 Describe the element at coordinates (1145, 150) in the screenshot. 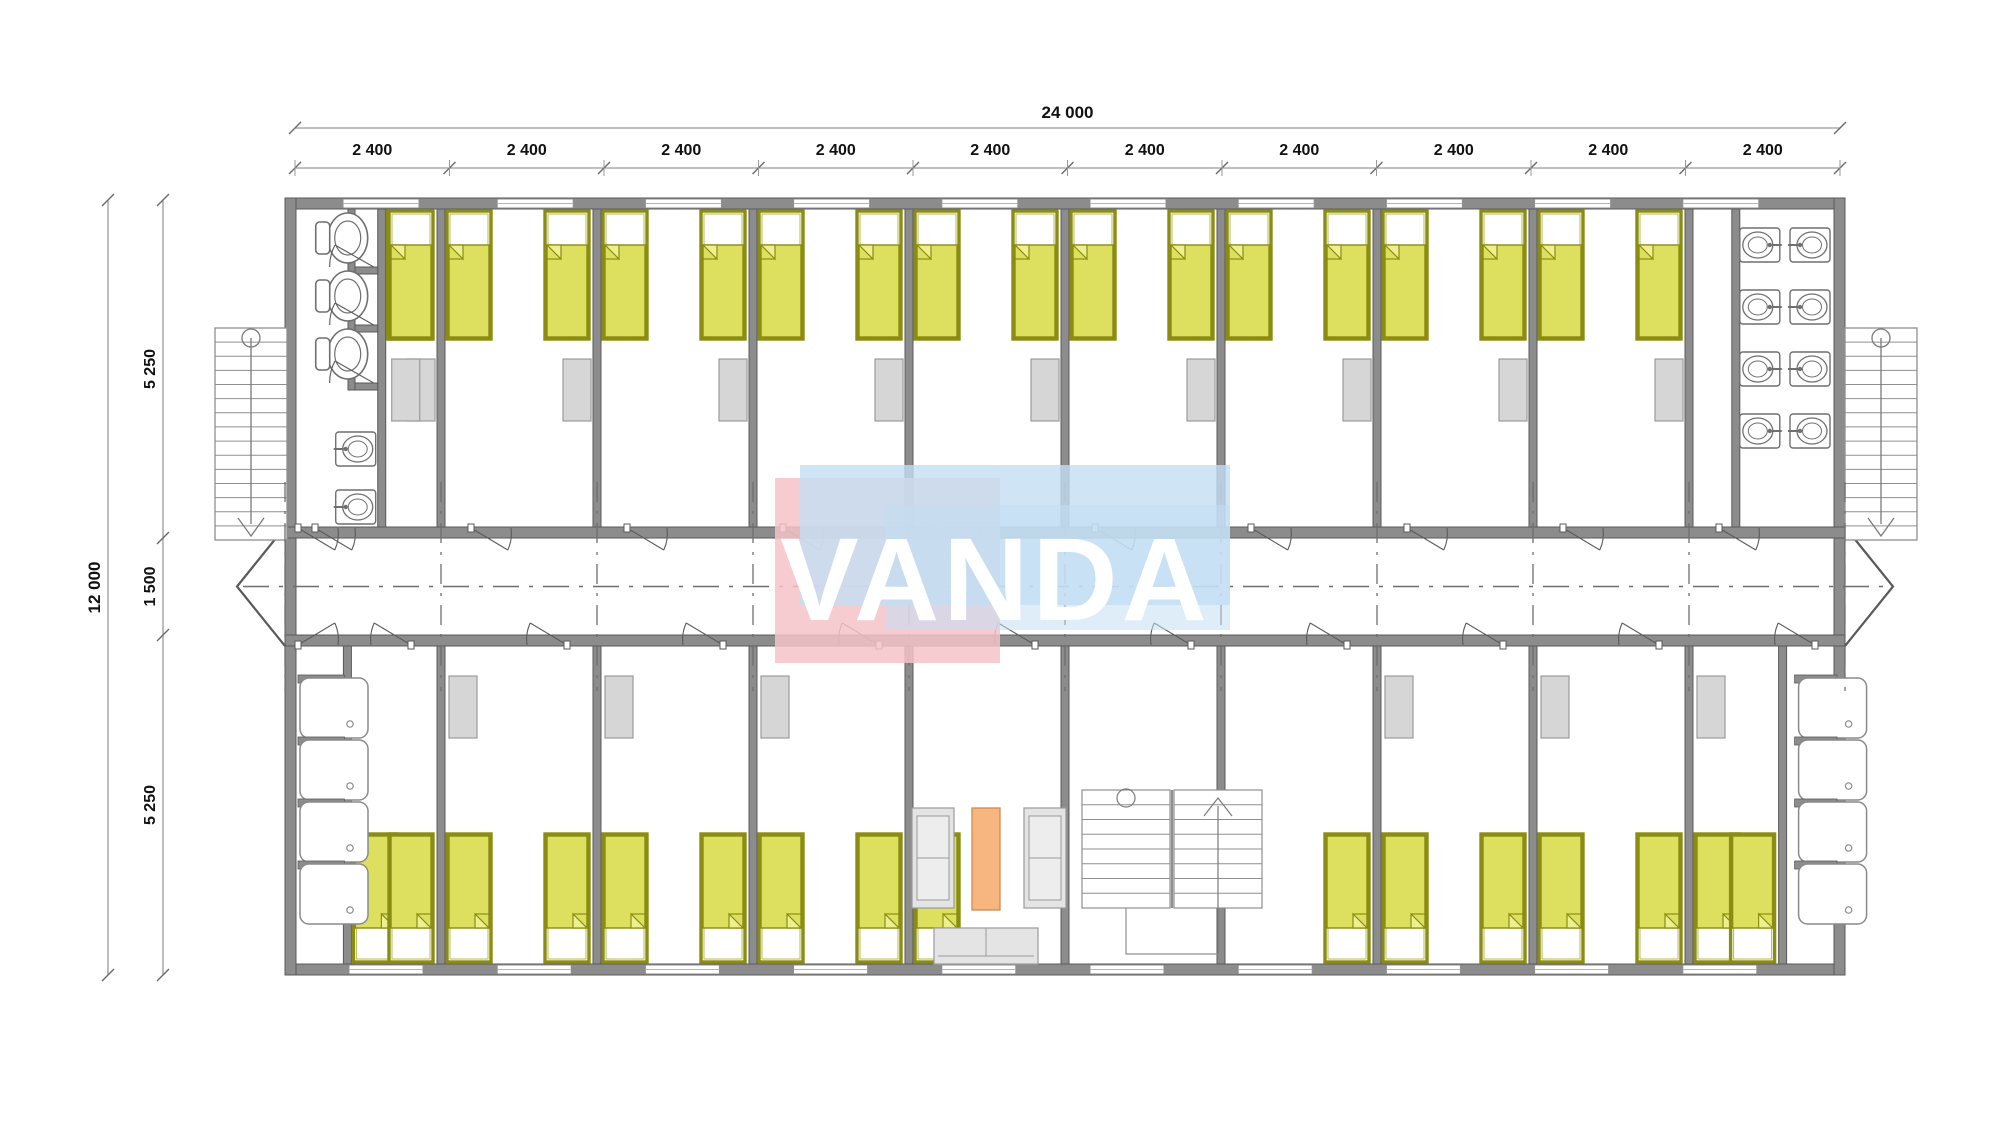

I see `dim-label-top-5: 2 400` at that location.